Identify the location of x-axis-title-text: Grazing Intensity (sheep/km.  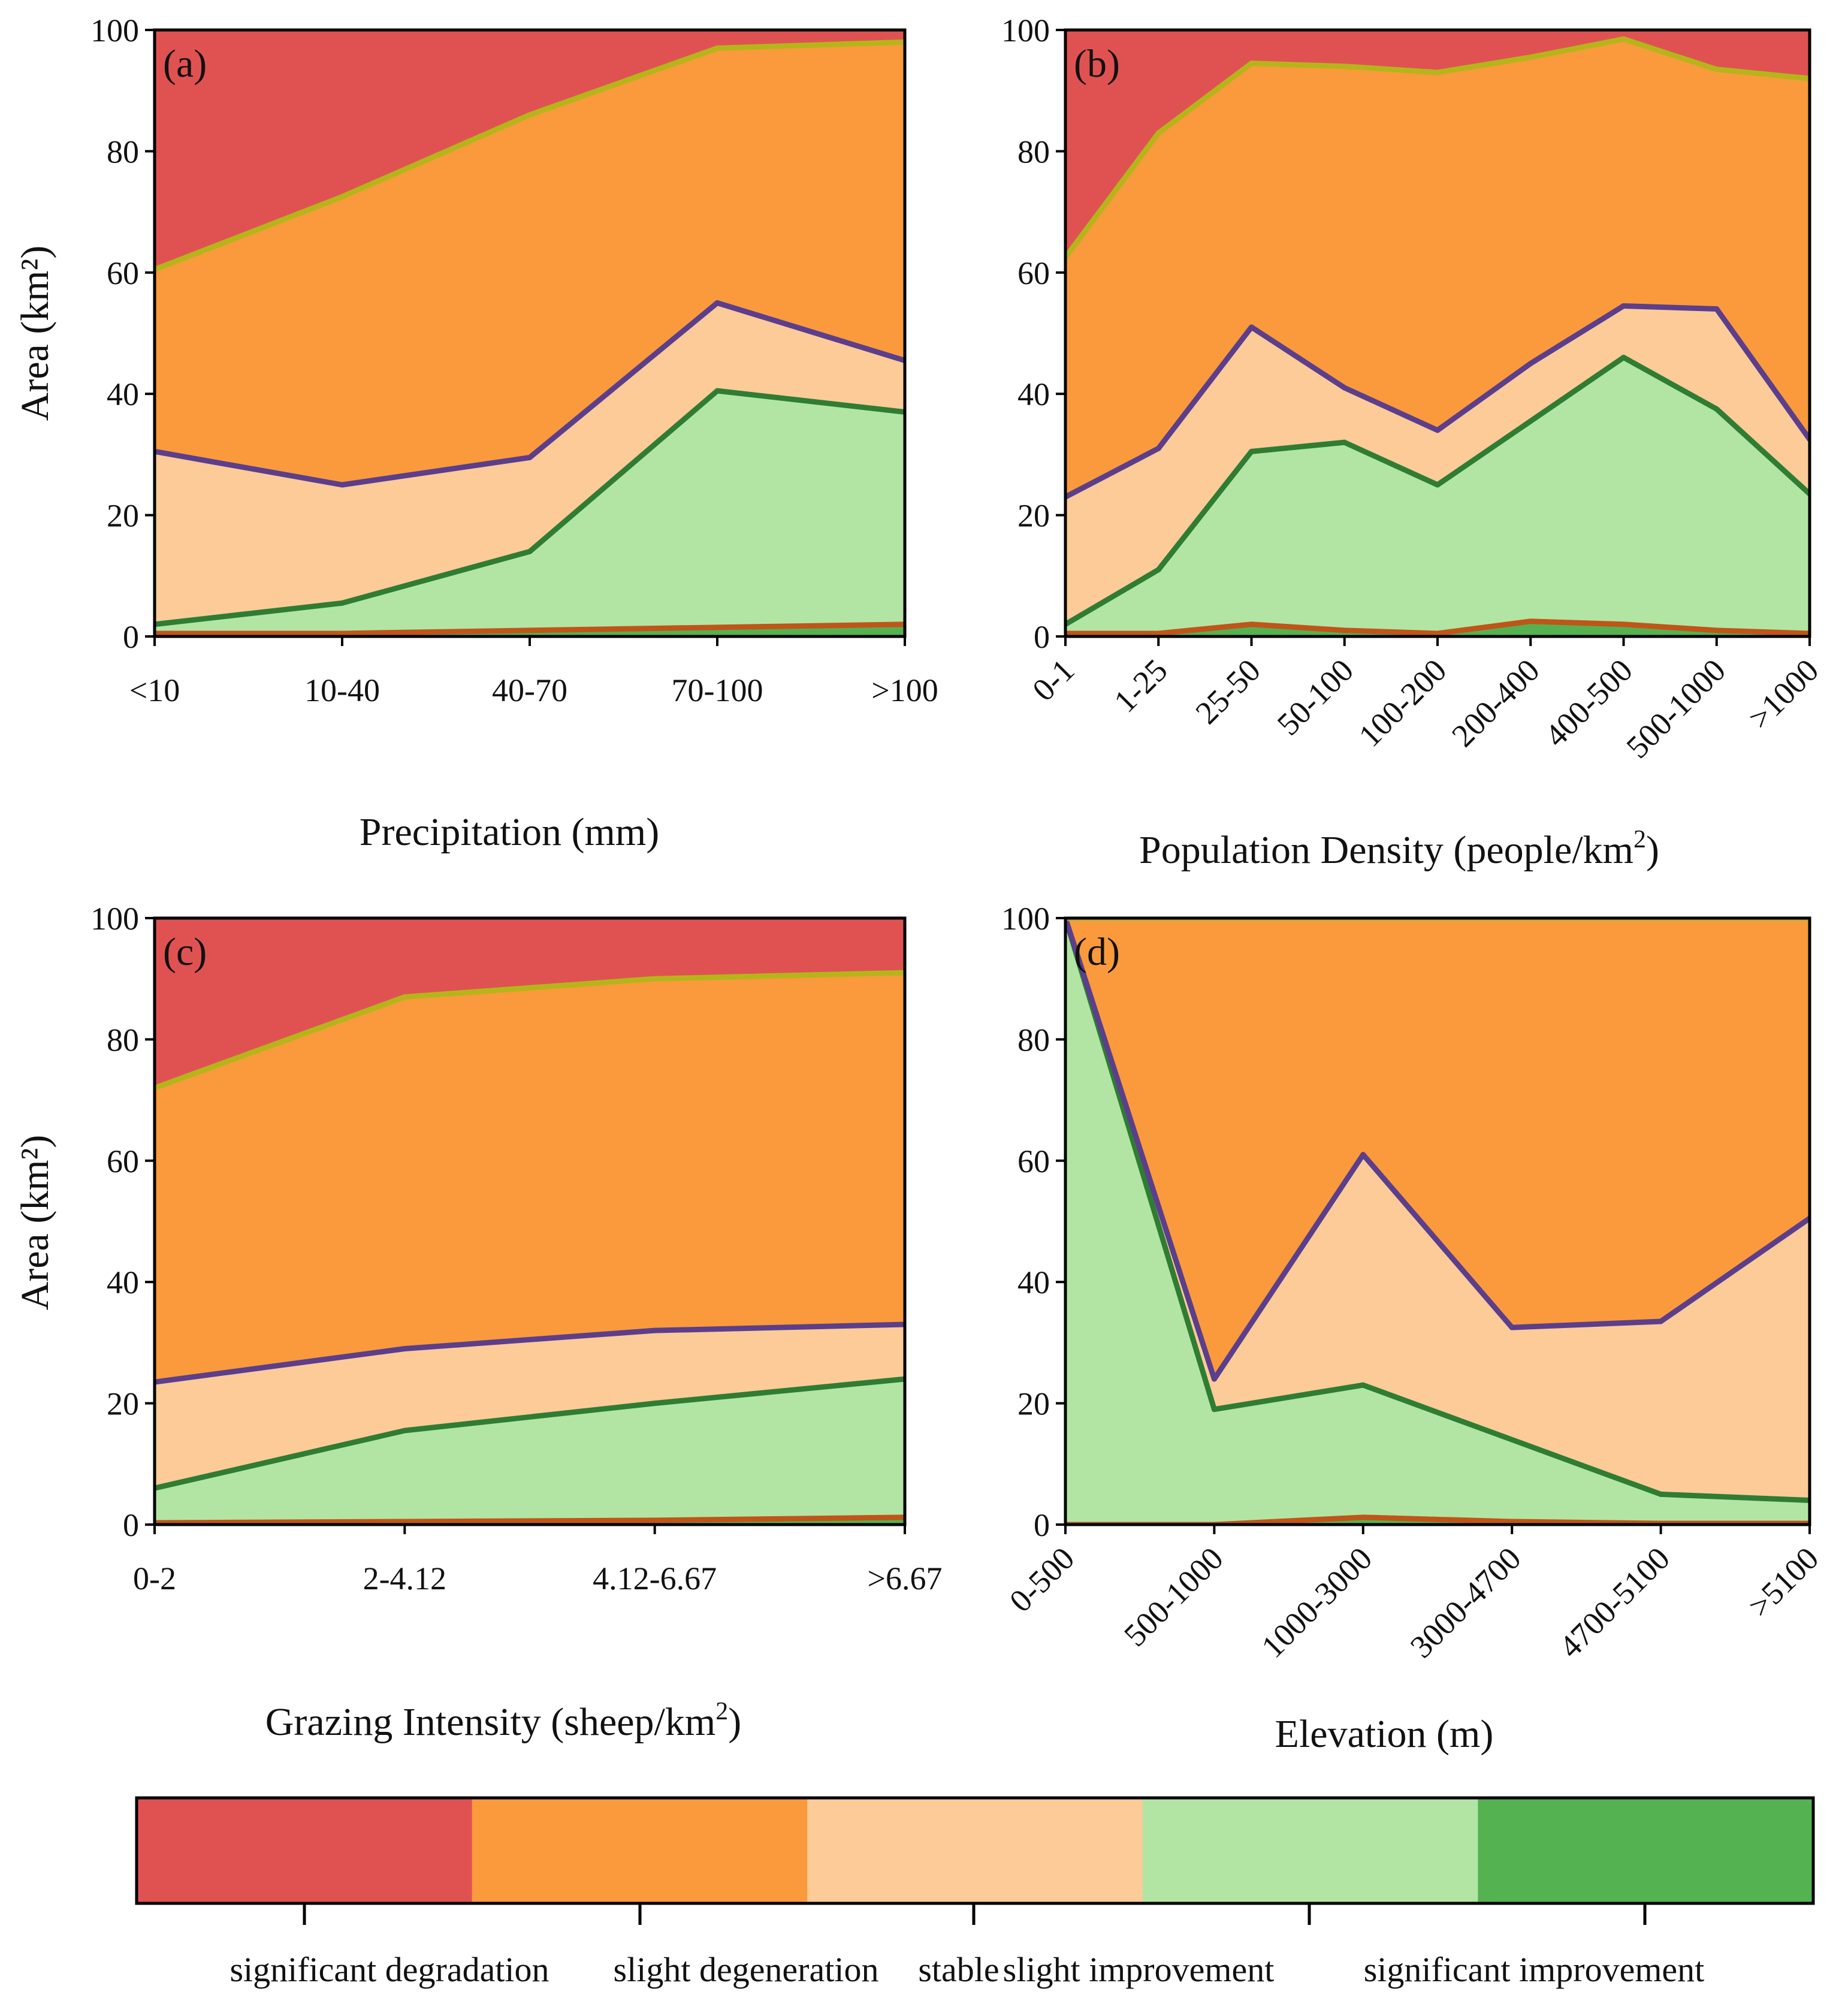
(490, 1722).